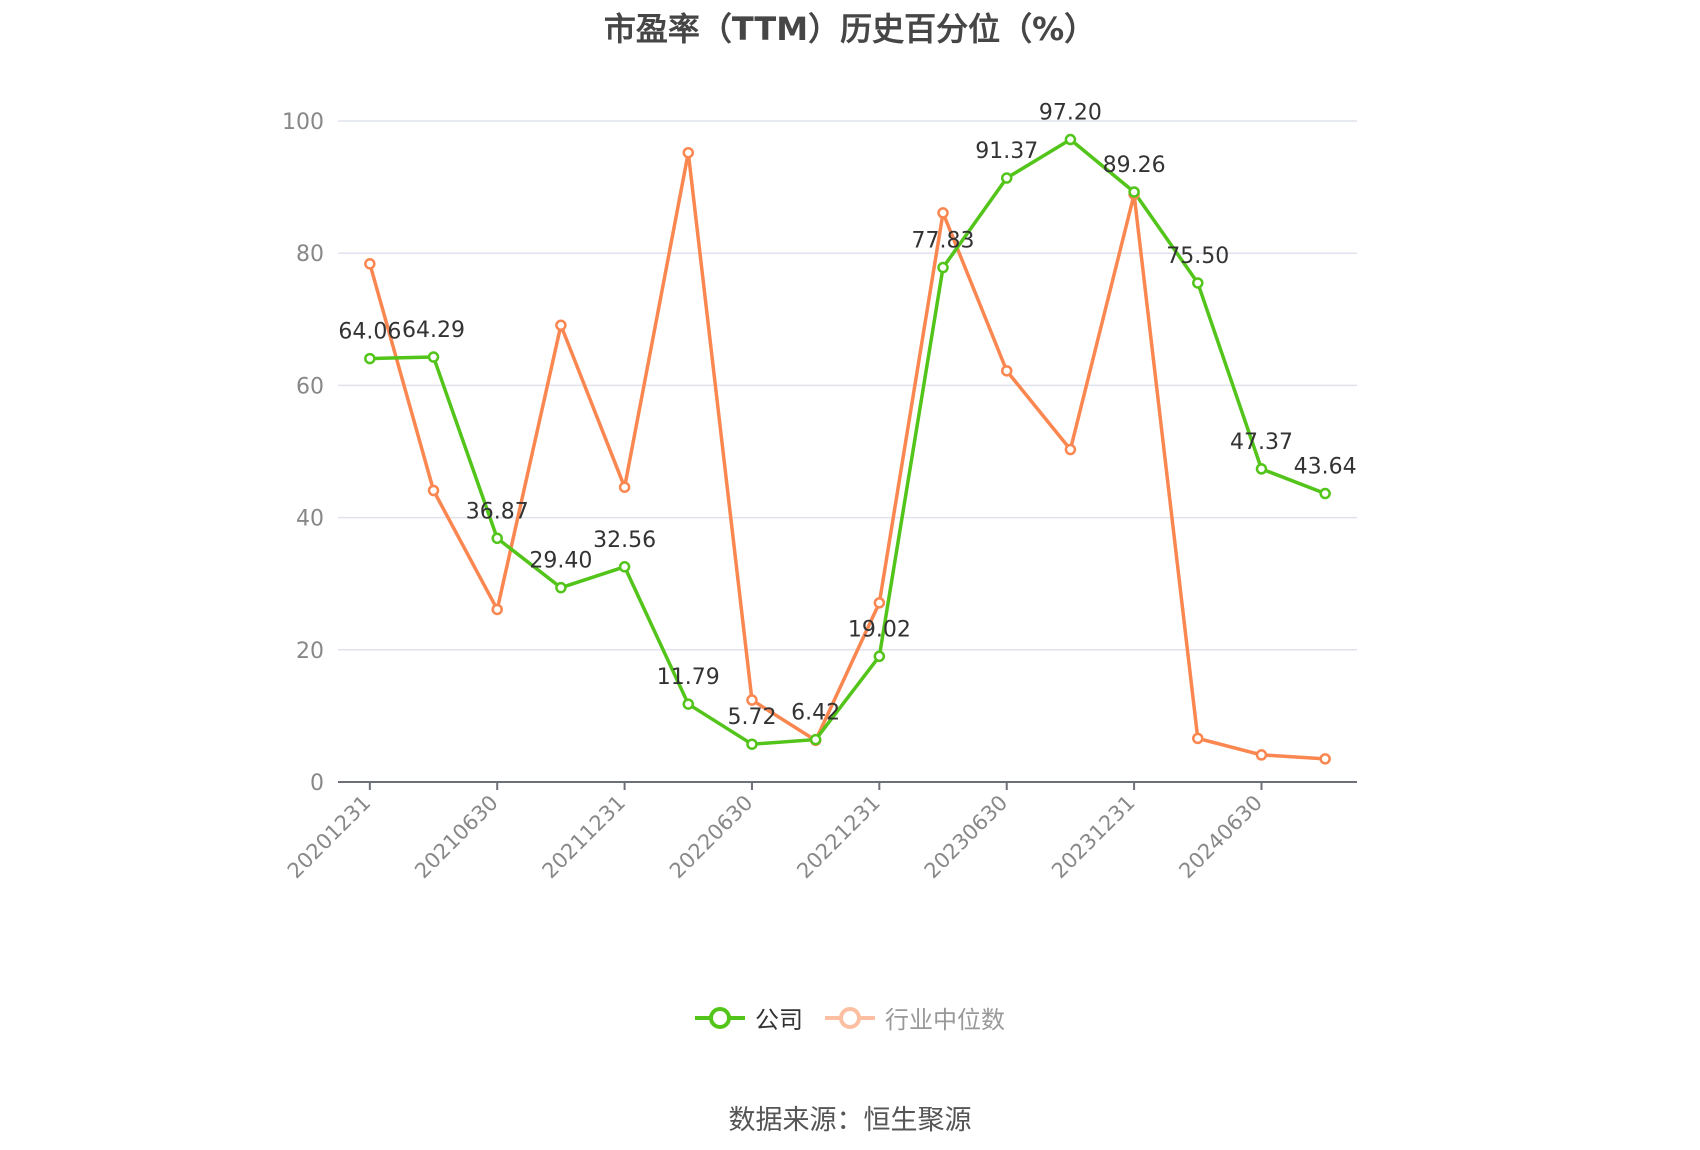 This screenshot has height=1150, width=1700. Describe the element at coordinates (779, 1020) in the screenshot. I see `legend-label-company: 公司` at that location.